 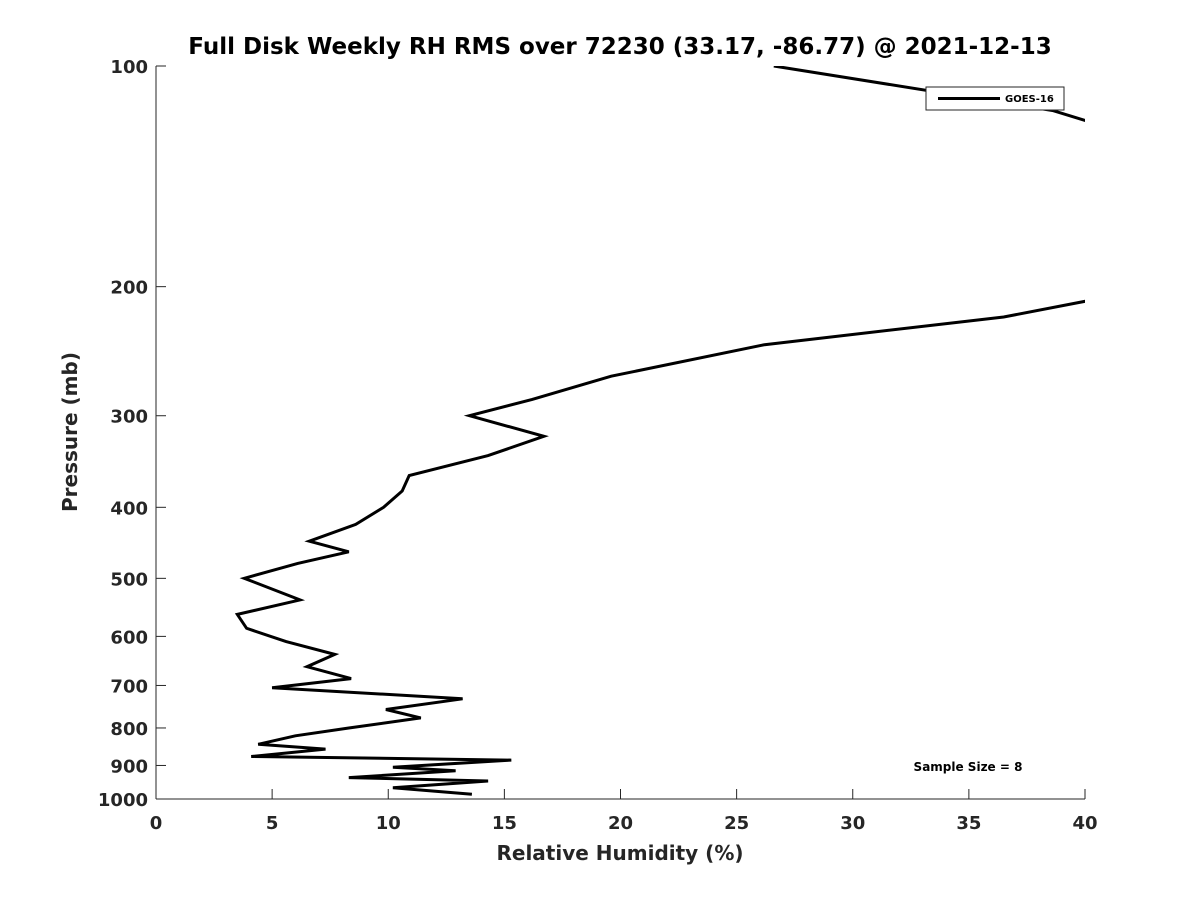 I want to click on y-tick-label: 1000, so click(x=123, y=800).